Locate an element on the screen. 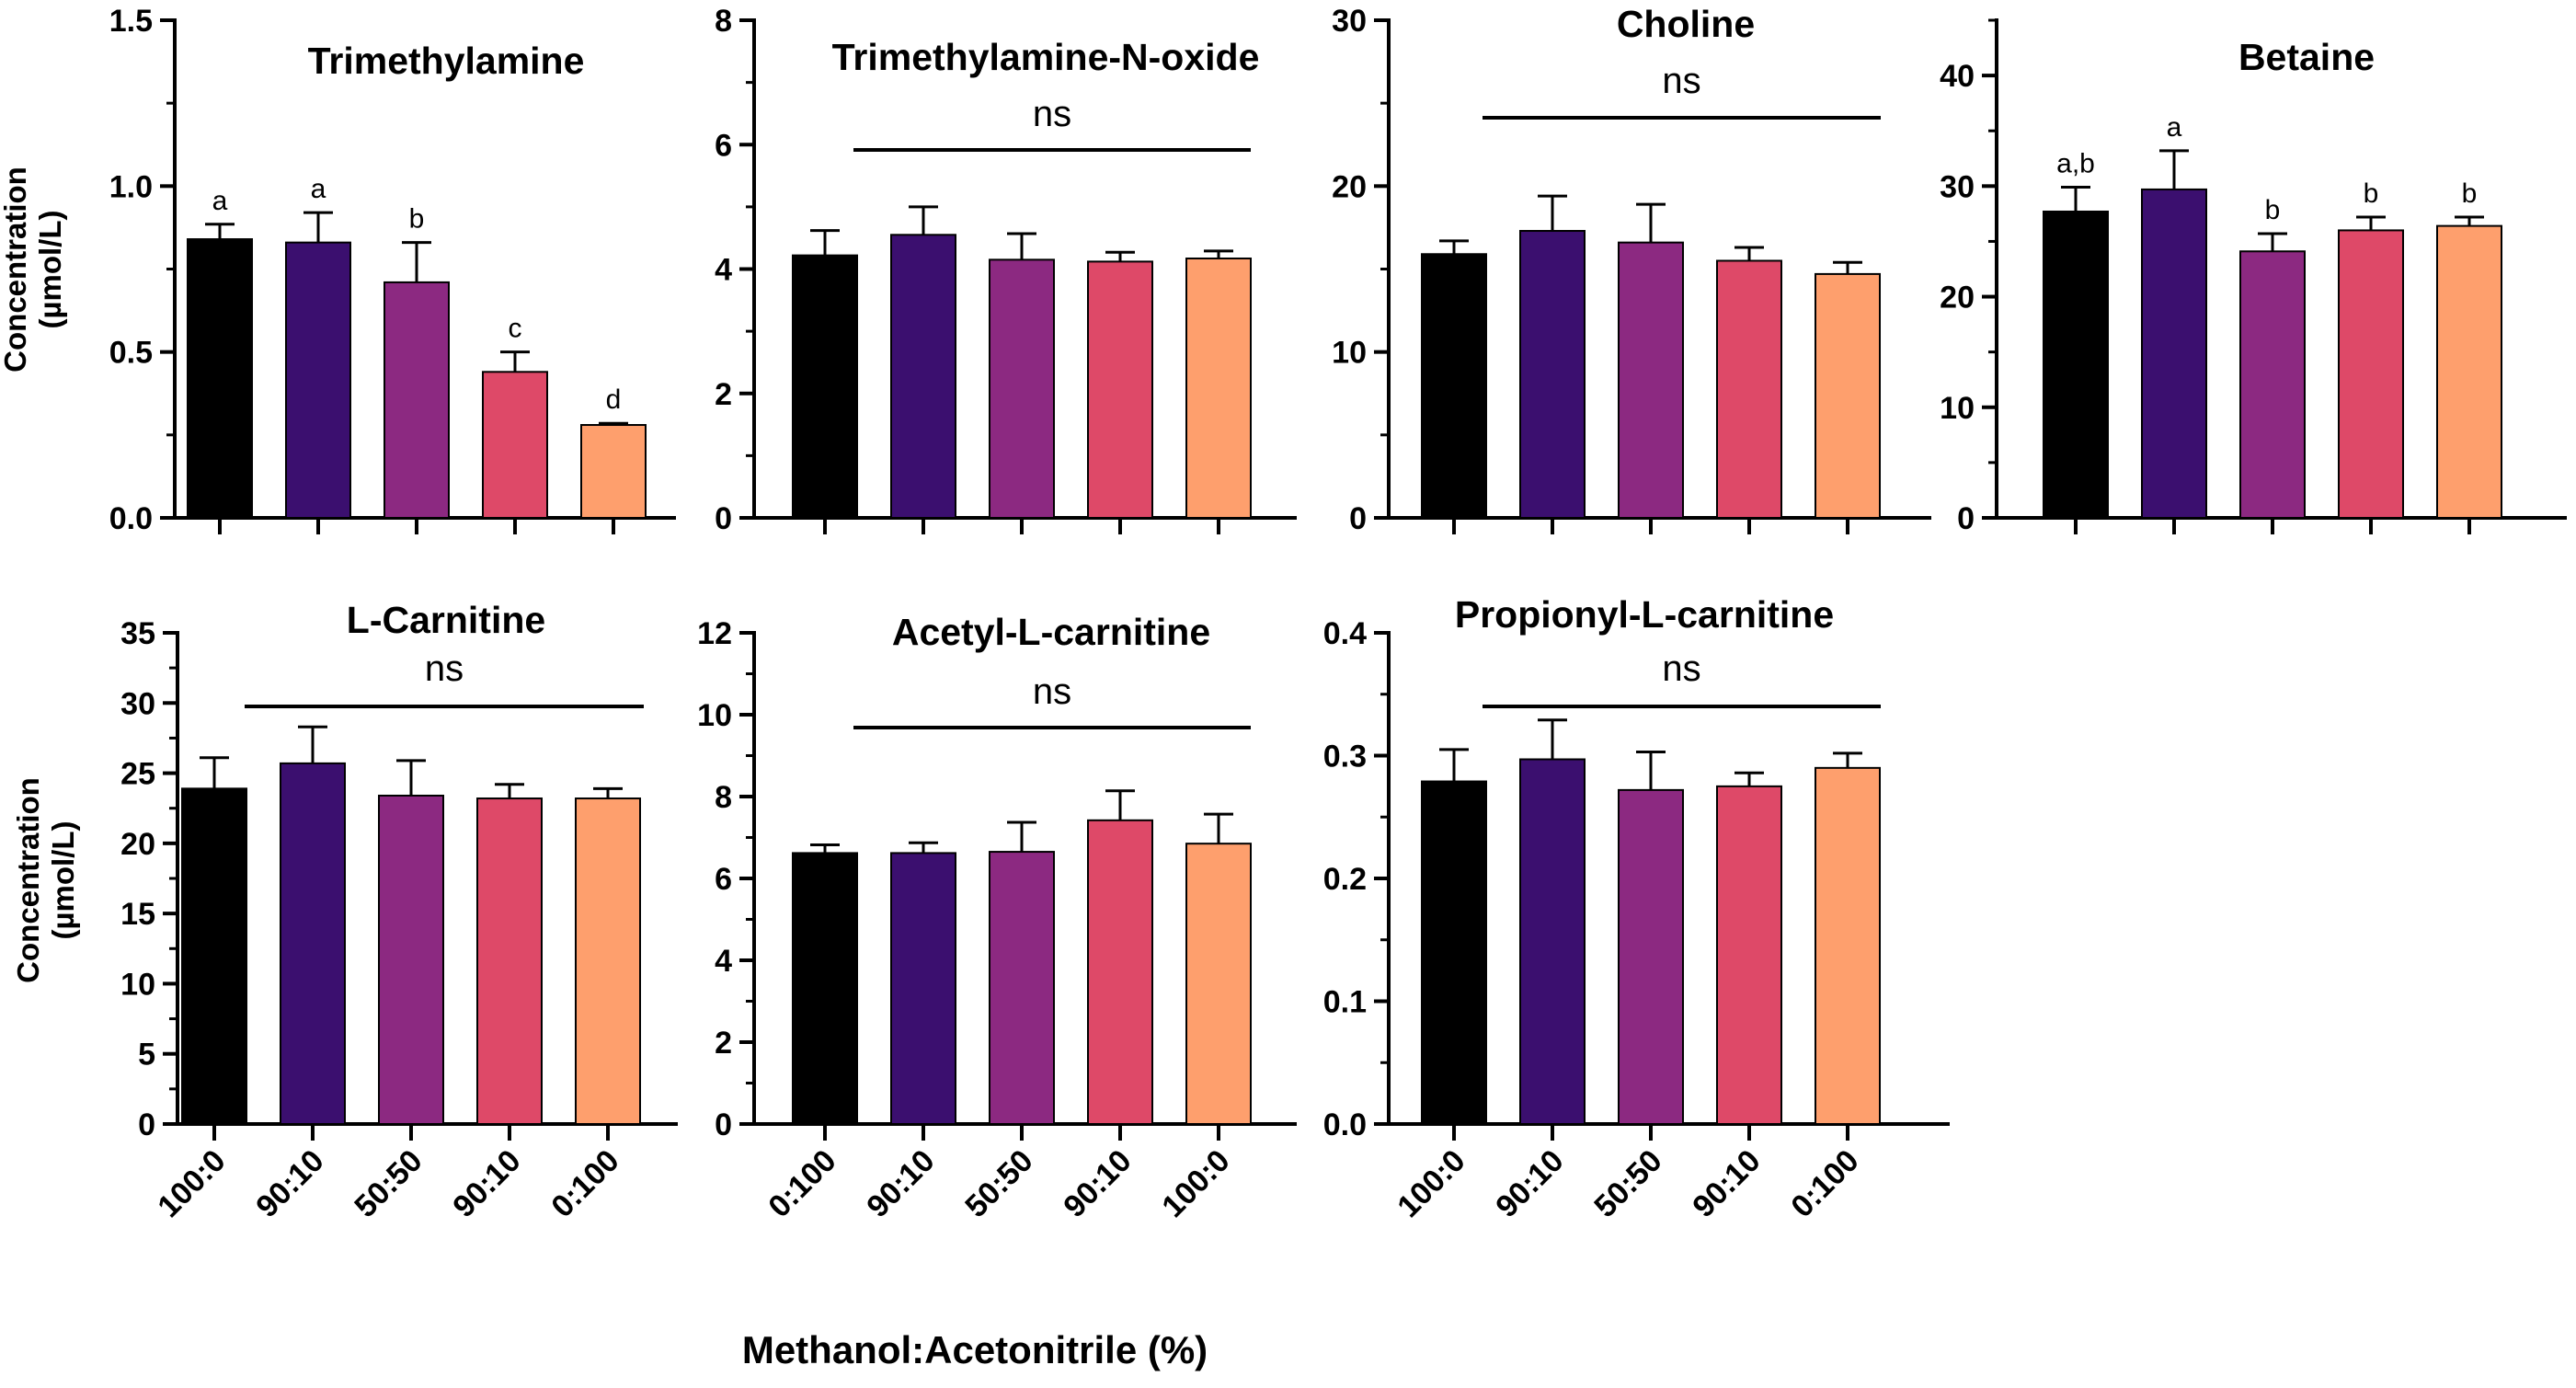 The width and height of the screenshot is (2576, 1388). panel-title: Choline is located at coordinates (1686, 24).